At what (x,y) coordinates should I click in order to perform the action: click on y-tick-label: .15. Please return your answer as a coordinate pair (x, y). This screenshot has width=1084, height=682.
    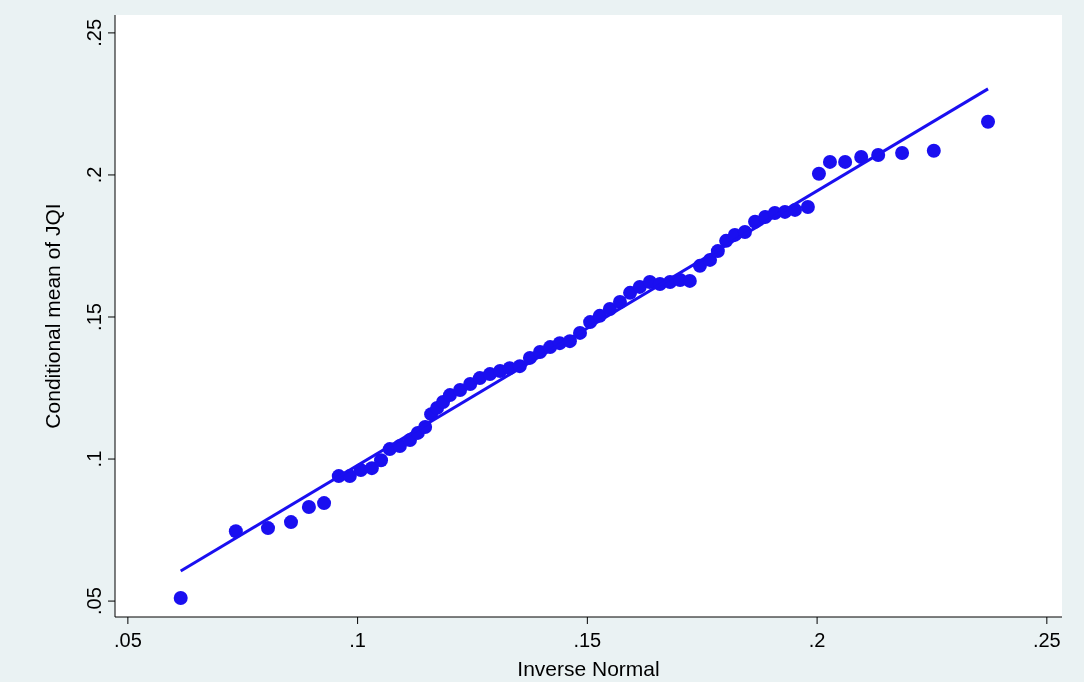
    Looking at the image, I should click on (94, 317).